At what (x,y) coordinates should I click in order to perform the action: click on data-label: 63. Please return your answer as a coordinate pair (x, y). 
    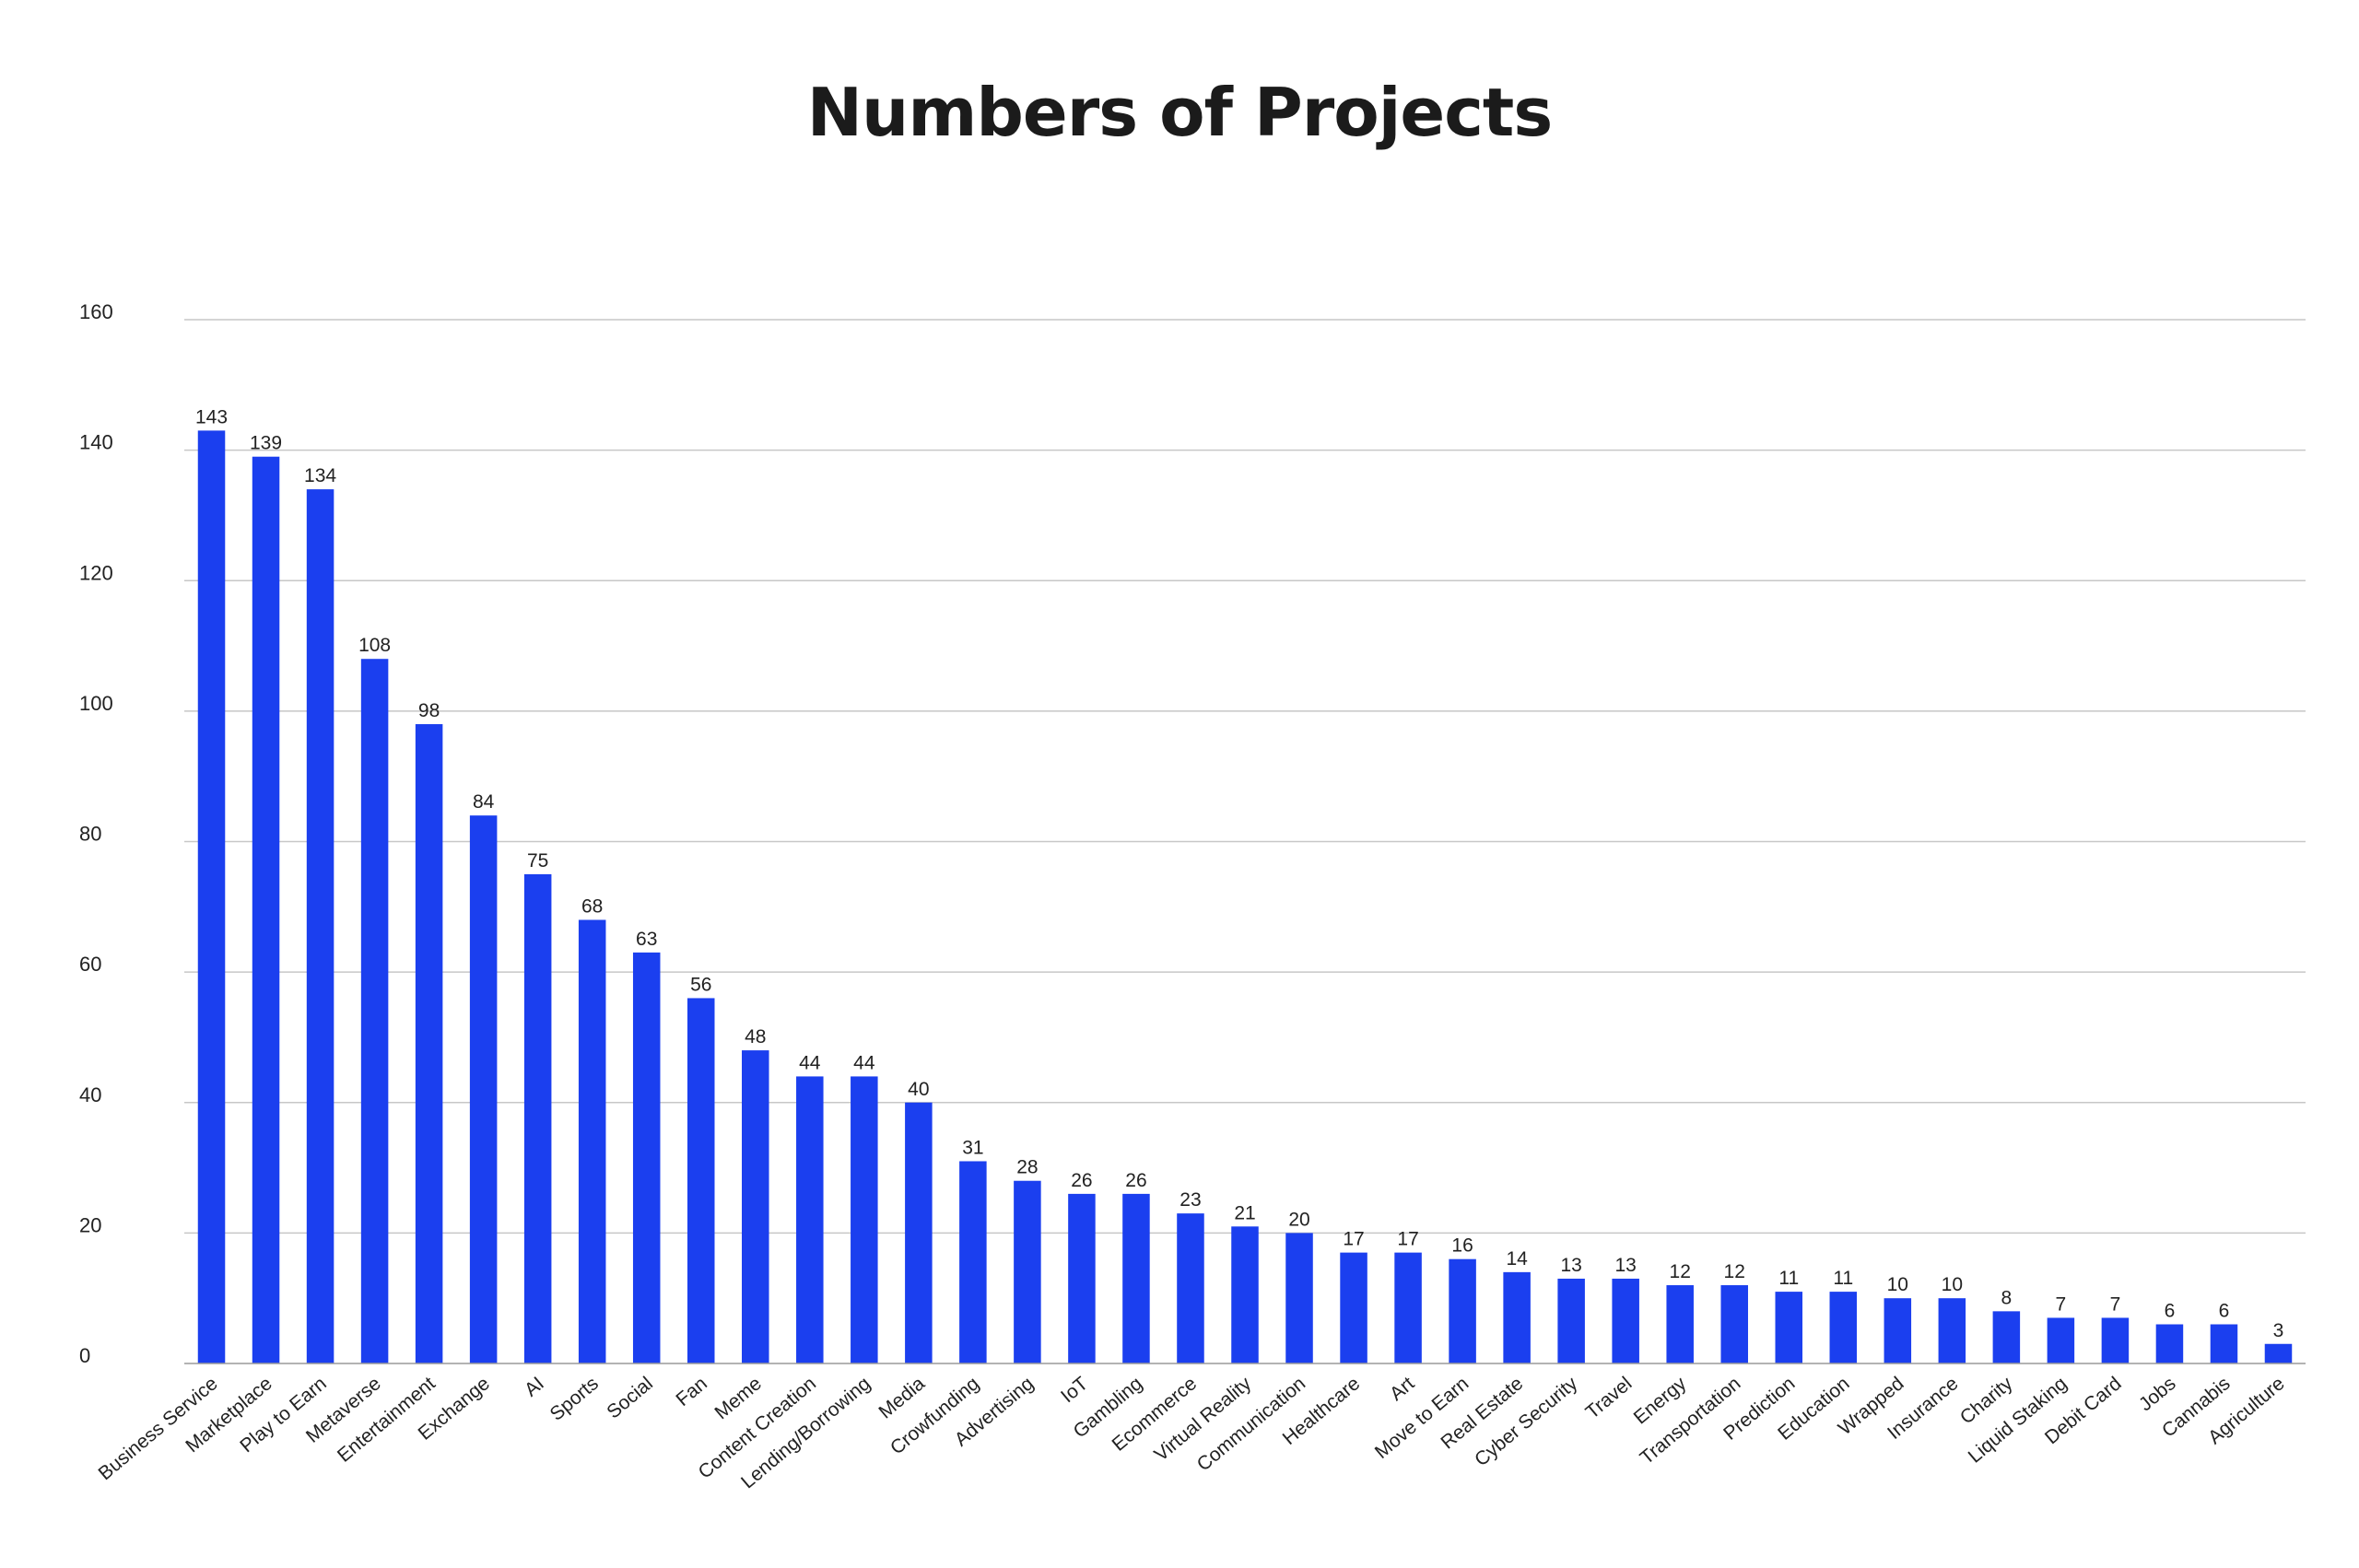
    Looking at the image, I should click on (646, 939).